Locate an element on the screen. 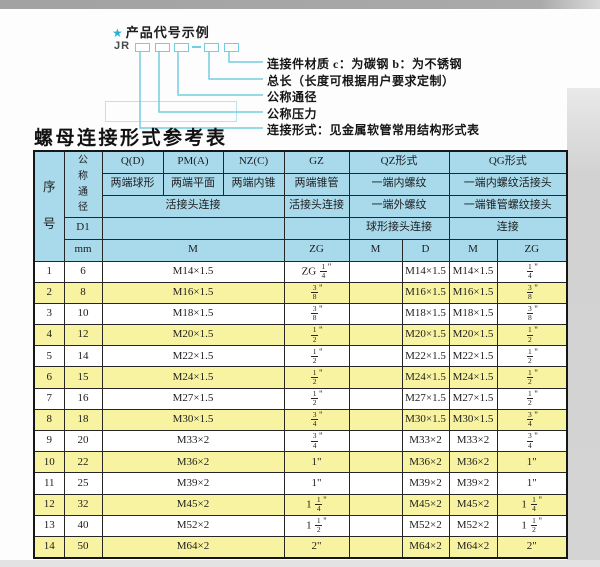 The width and height of the screenshot is (600, 567). header-qz-code: QZ形式 is located at coordinates (399, 162).